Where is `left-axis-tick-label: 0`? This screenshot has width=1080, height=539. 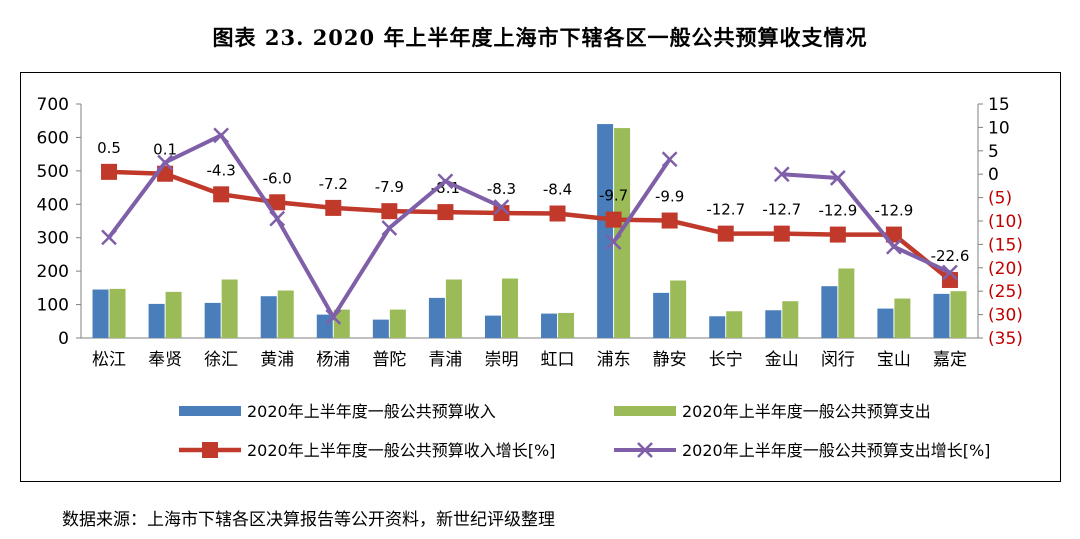
left-axis-tick-label: 0 is located at coordinates (63, 339).